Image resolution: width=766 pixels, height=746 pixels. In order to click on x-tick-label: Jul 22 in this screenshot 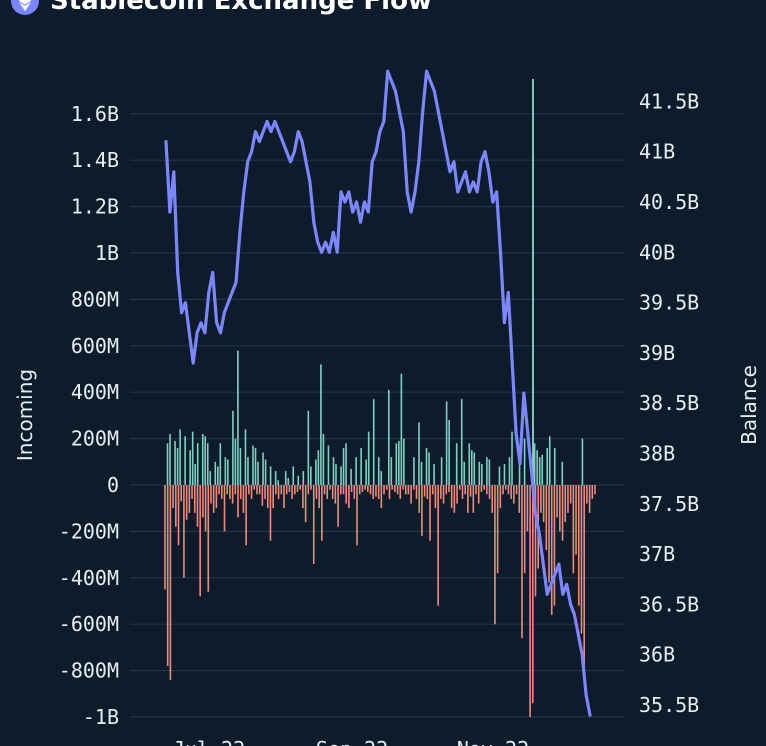, I will do `click(209, 741)`.